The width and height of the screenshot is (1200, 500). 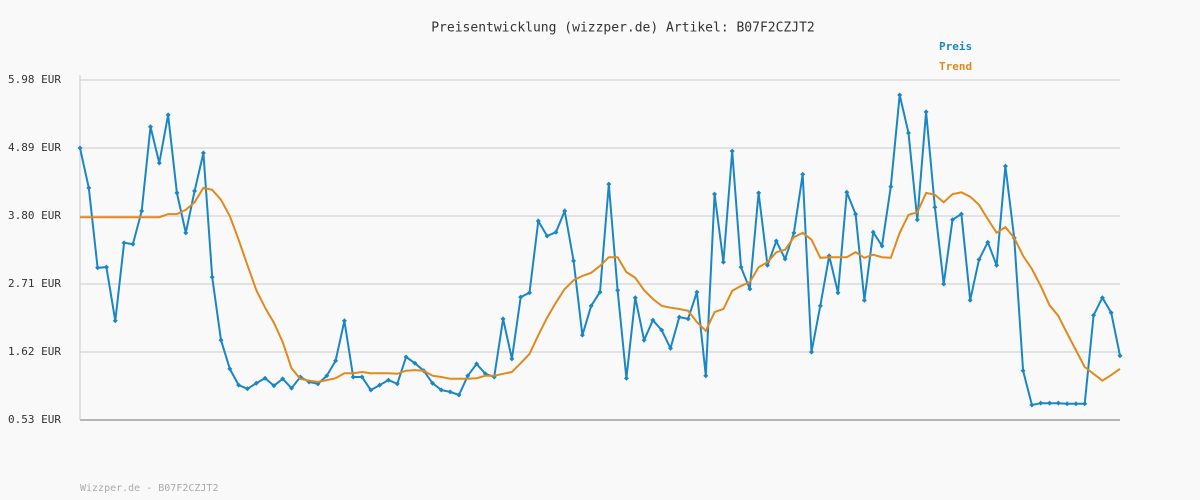 I want to click on legend-label: Trend, so click(x=955, y=66).